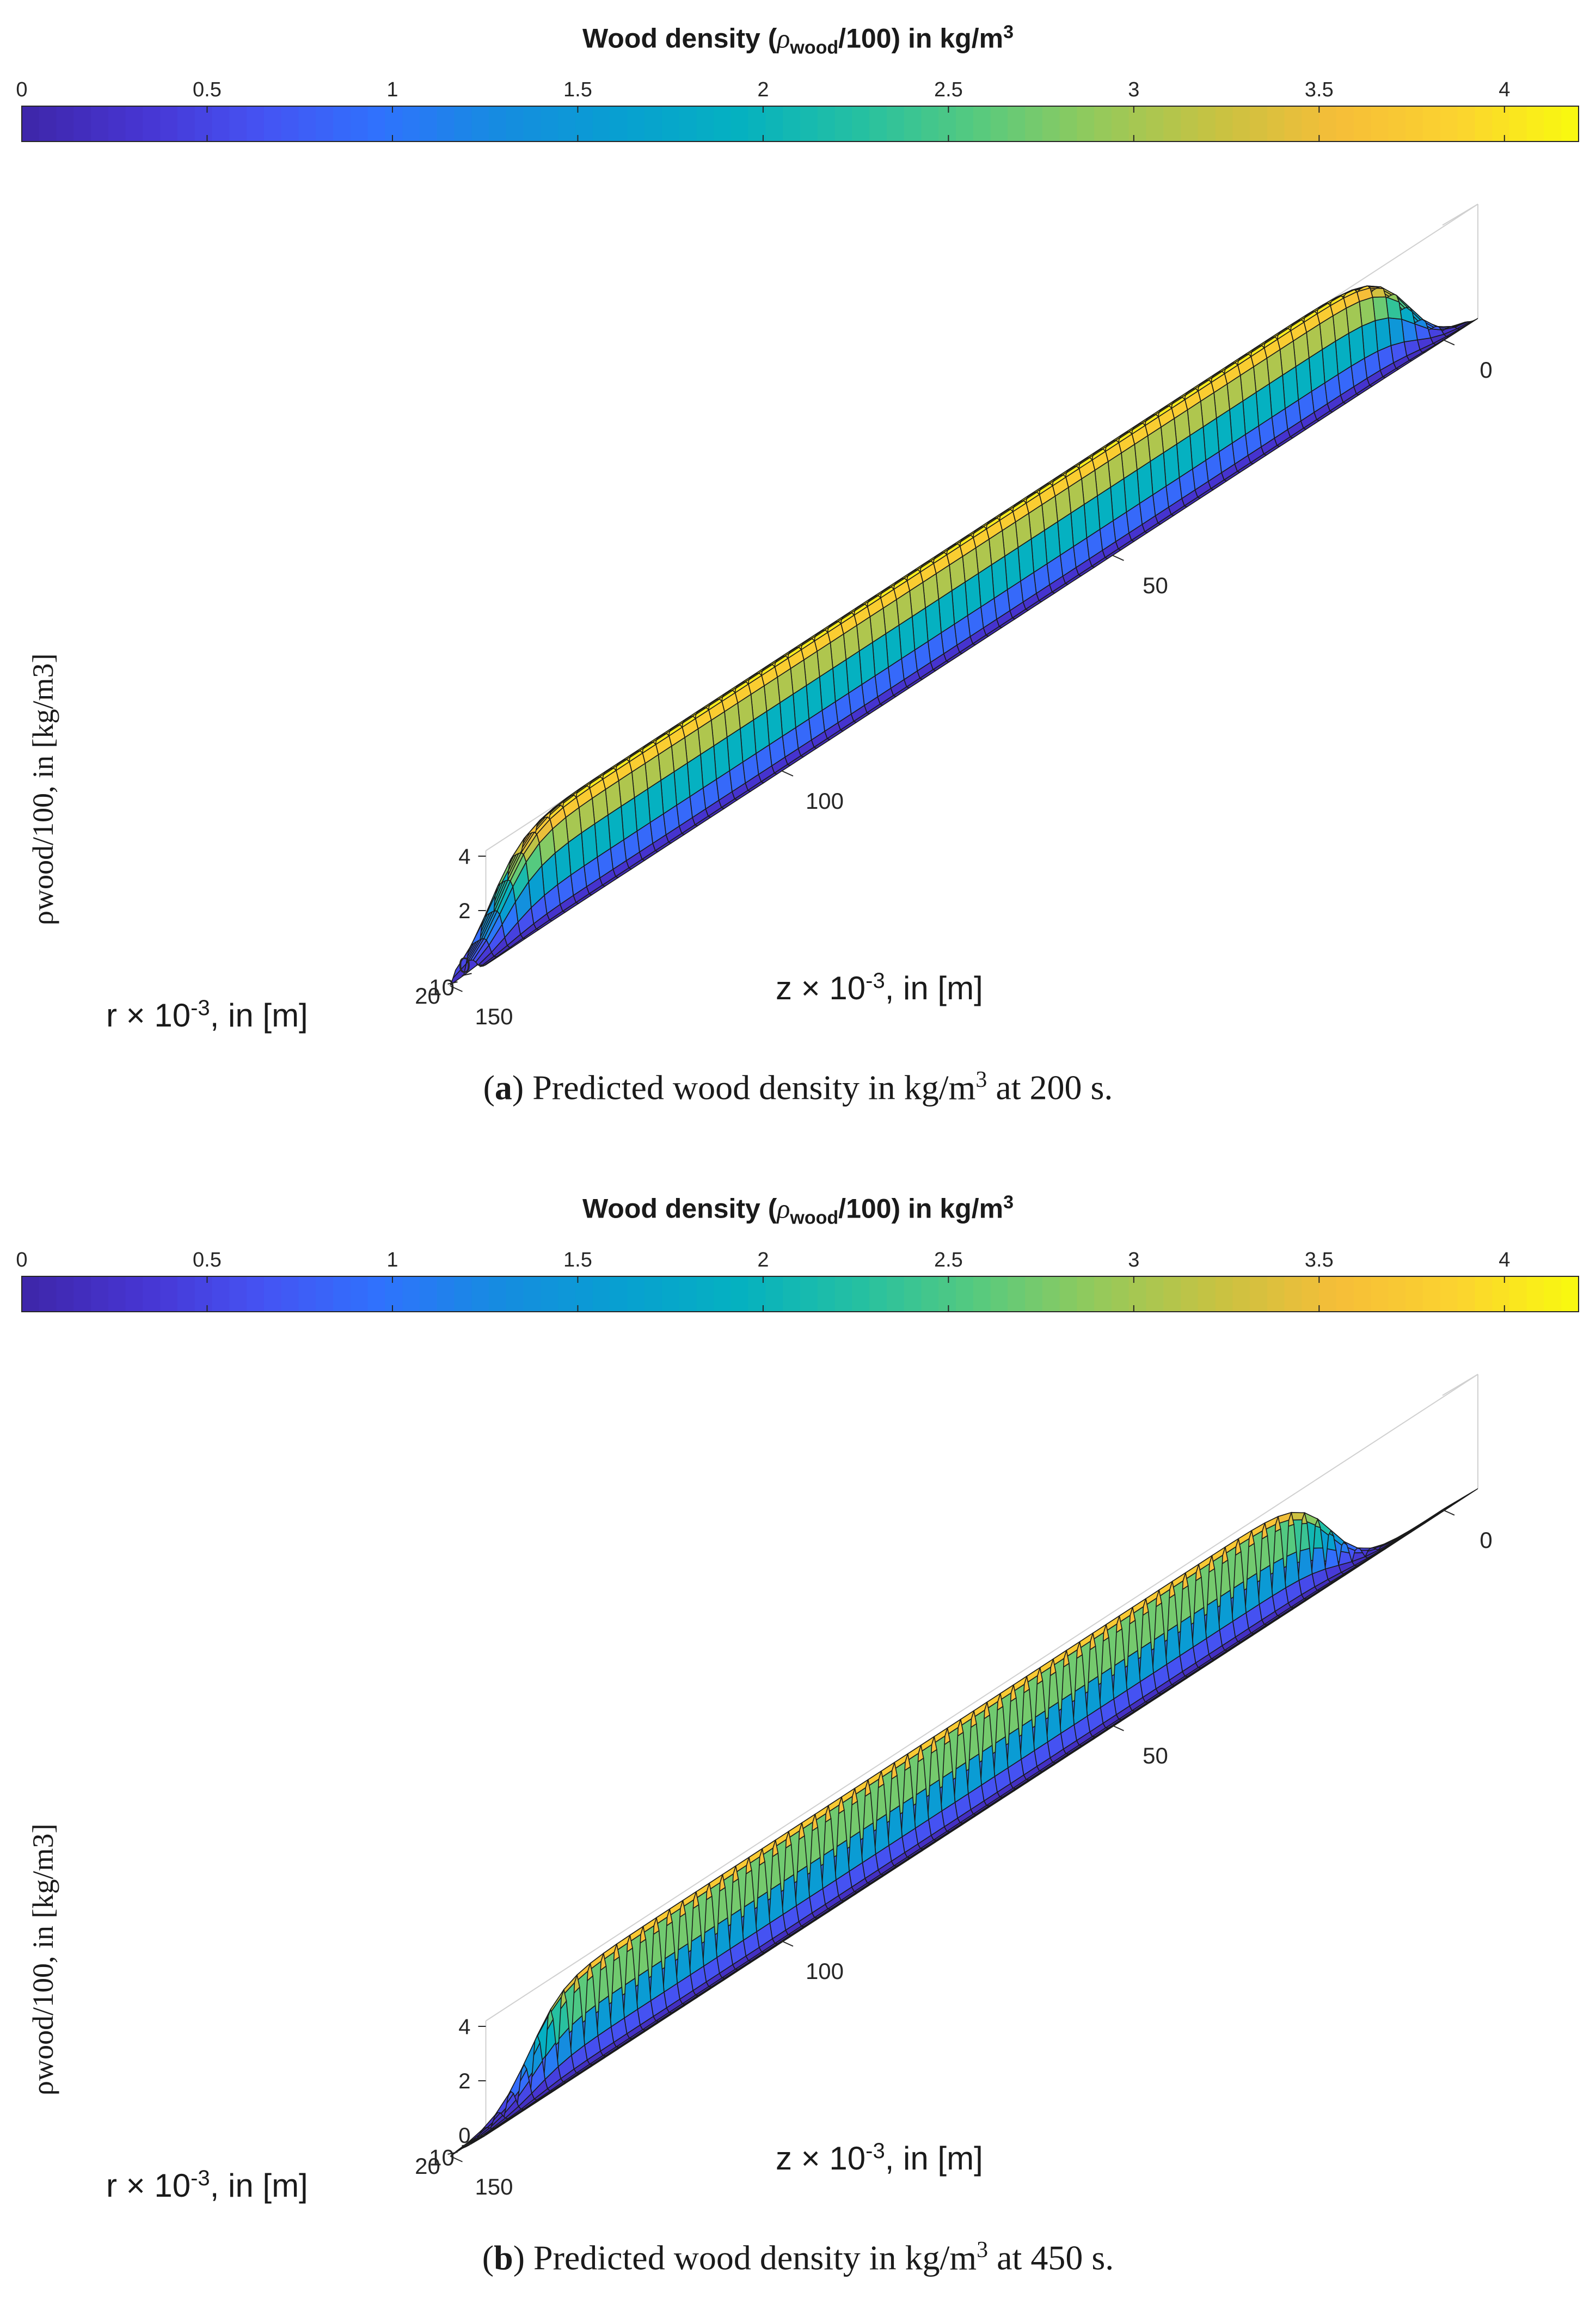 This screenshot has height=2317, width=1596. I want to click on colorbar-tick-label: 2, so click(763, 1260).